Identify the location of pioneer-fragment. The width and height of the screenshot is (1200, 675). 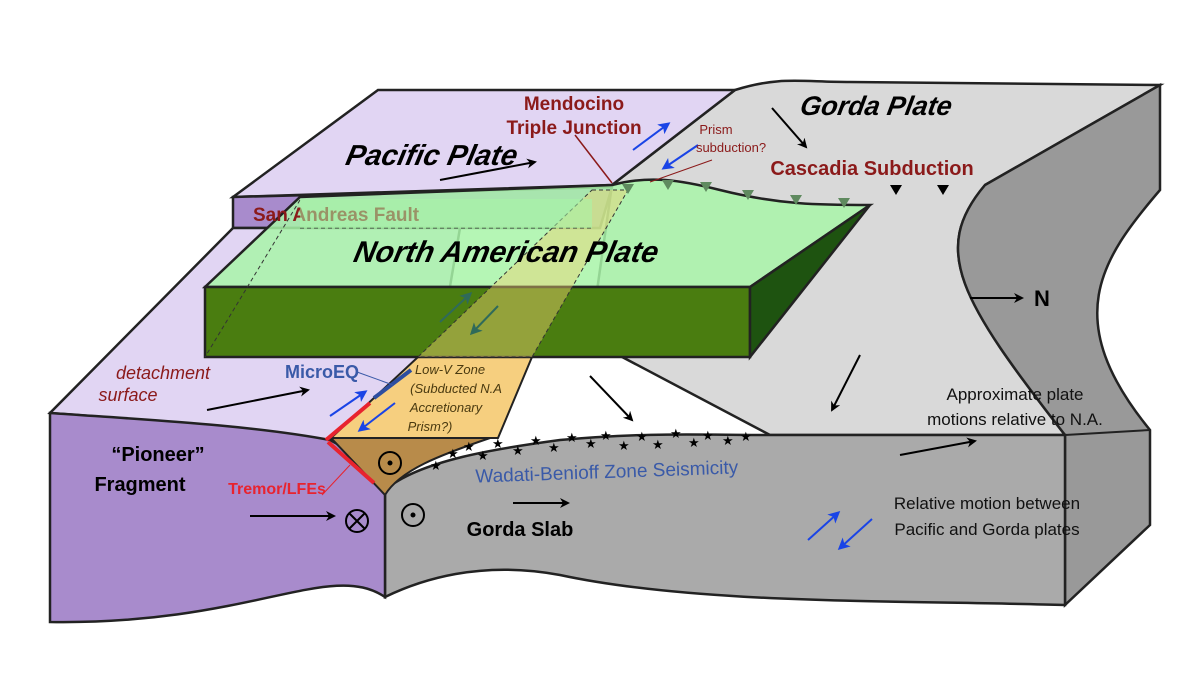
(217, 517).